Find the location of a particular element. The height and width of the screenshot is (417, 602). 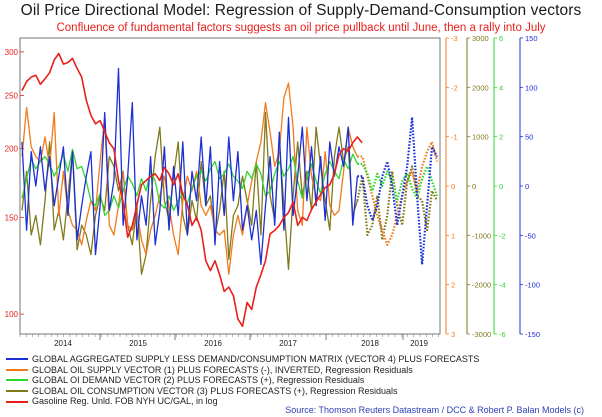

legend-swatch-supply is located at coordinates (17, 369).